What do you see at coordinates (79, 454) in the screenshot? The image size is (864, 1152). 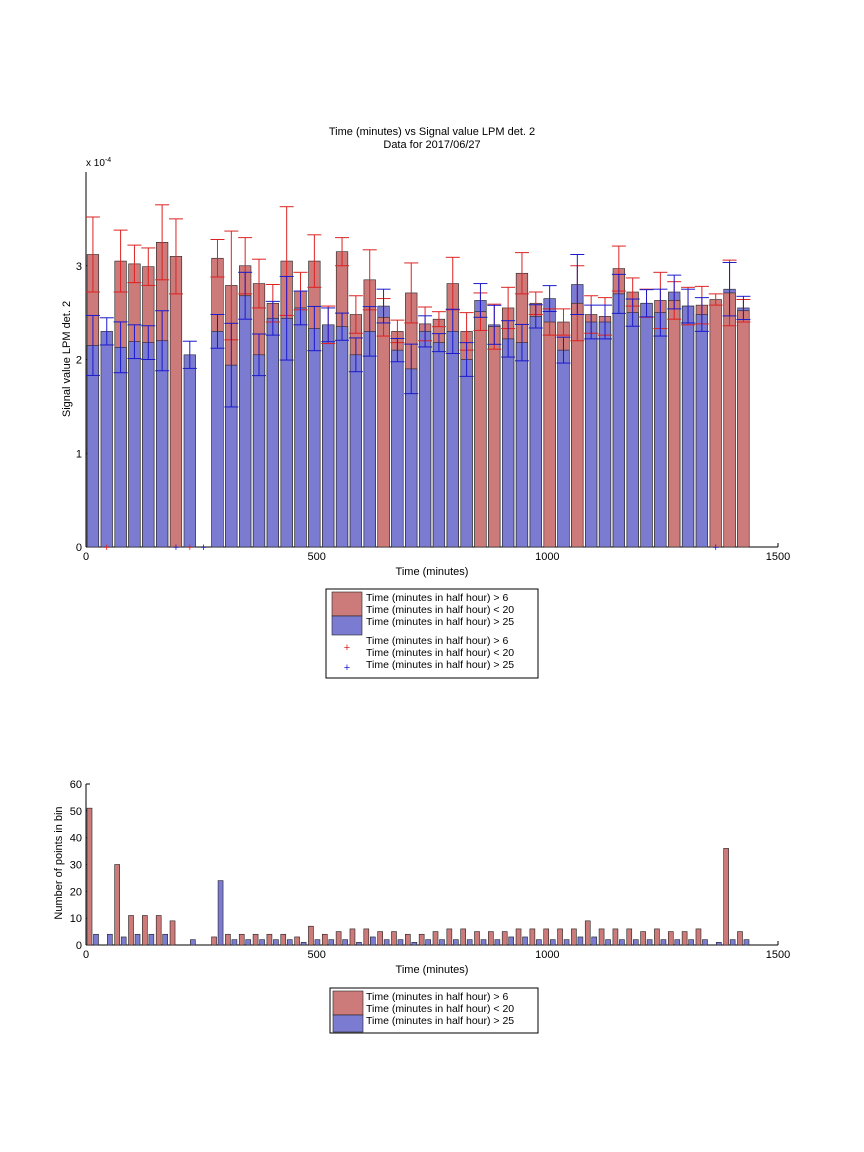 I see `chart1-ytick-label: 1` at bounding box center [79, 454].